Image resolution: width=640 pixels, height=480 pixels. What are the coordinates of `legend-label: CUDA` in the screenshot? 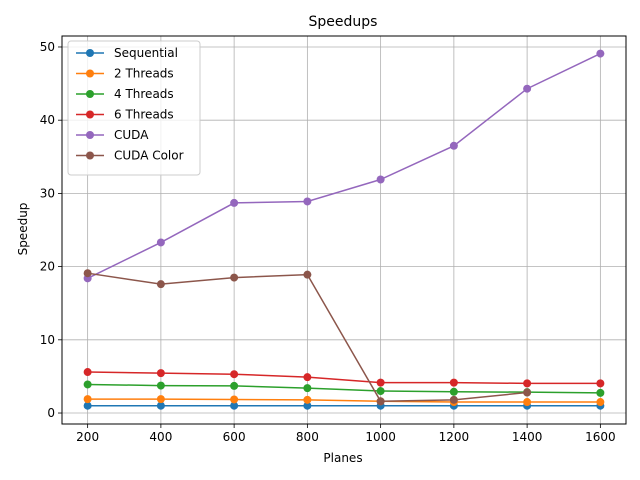 It's located at (131, 135).